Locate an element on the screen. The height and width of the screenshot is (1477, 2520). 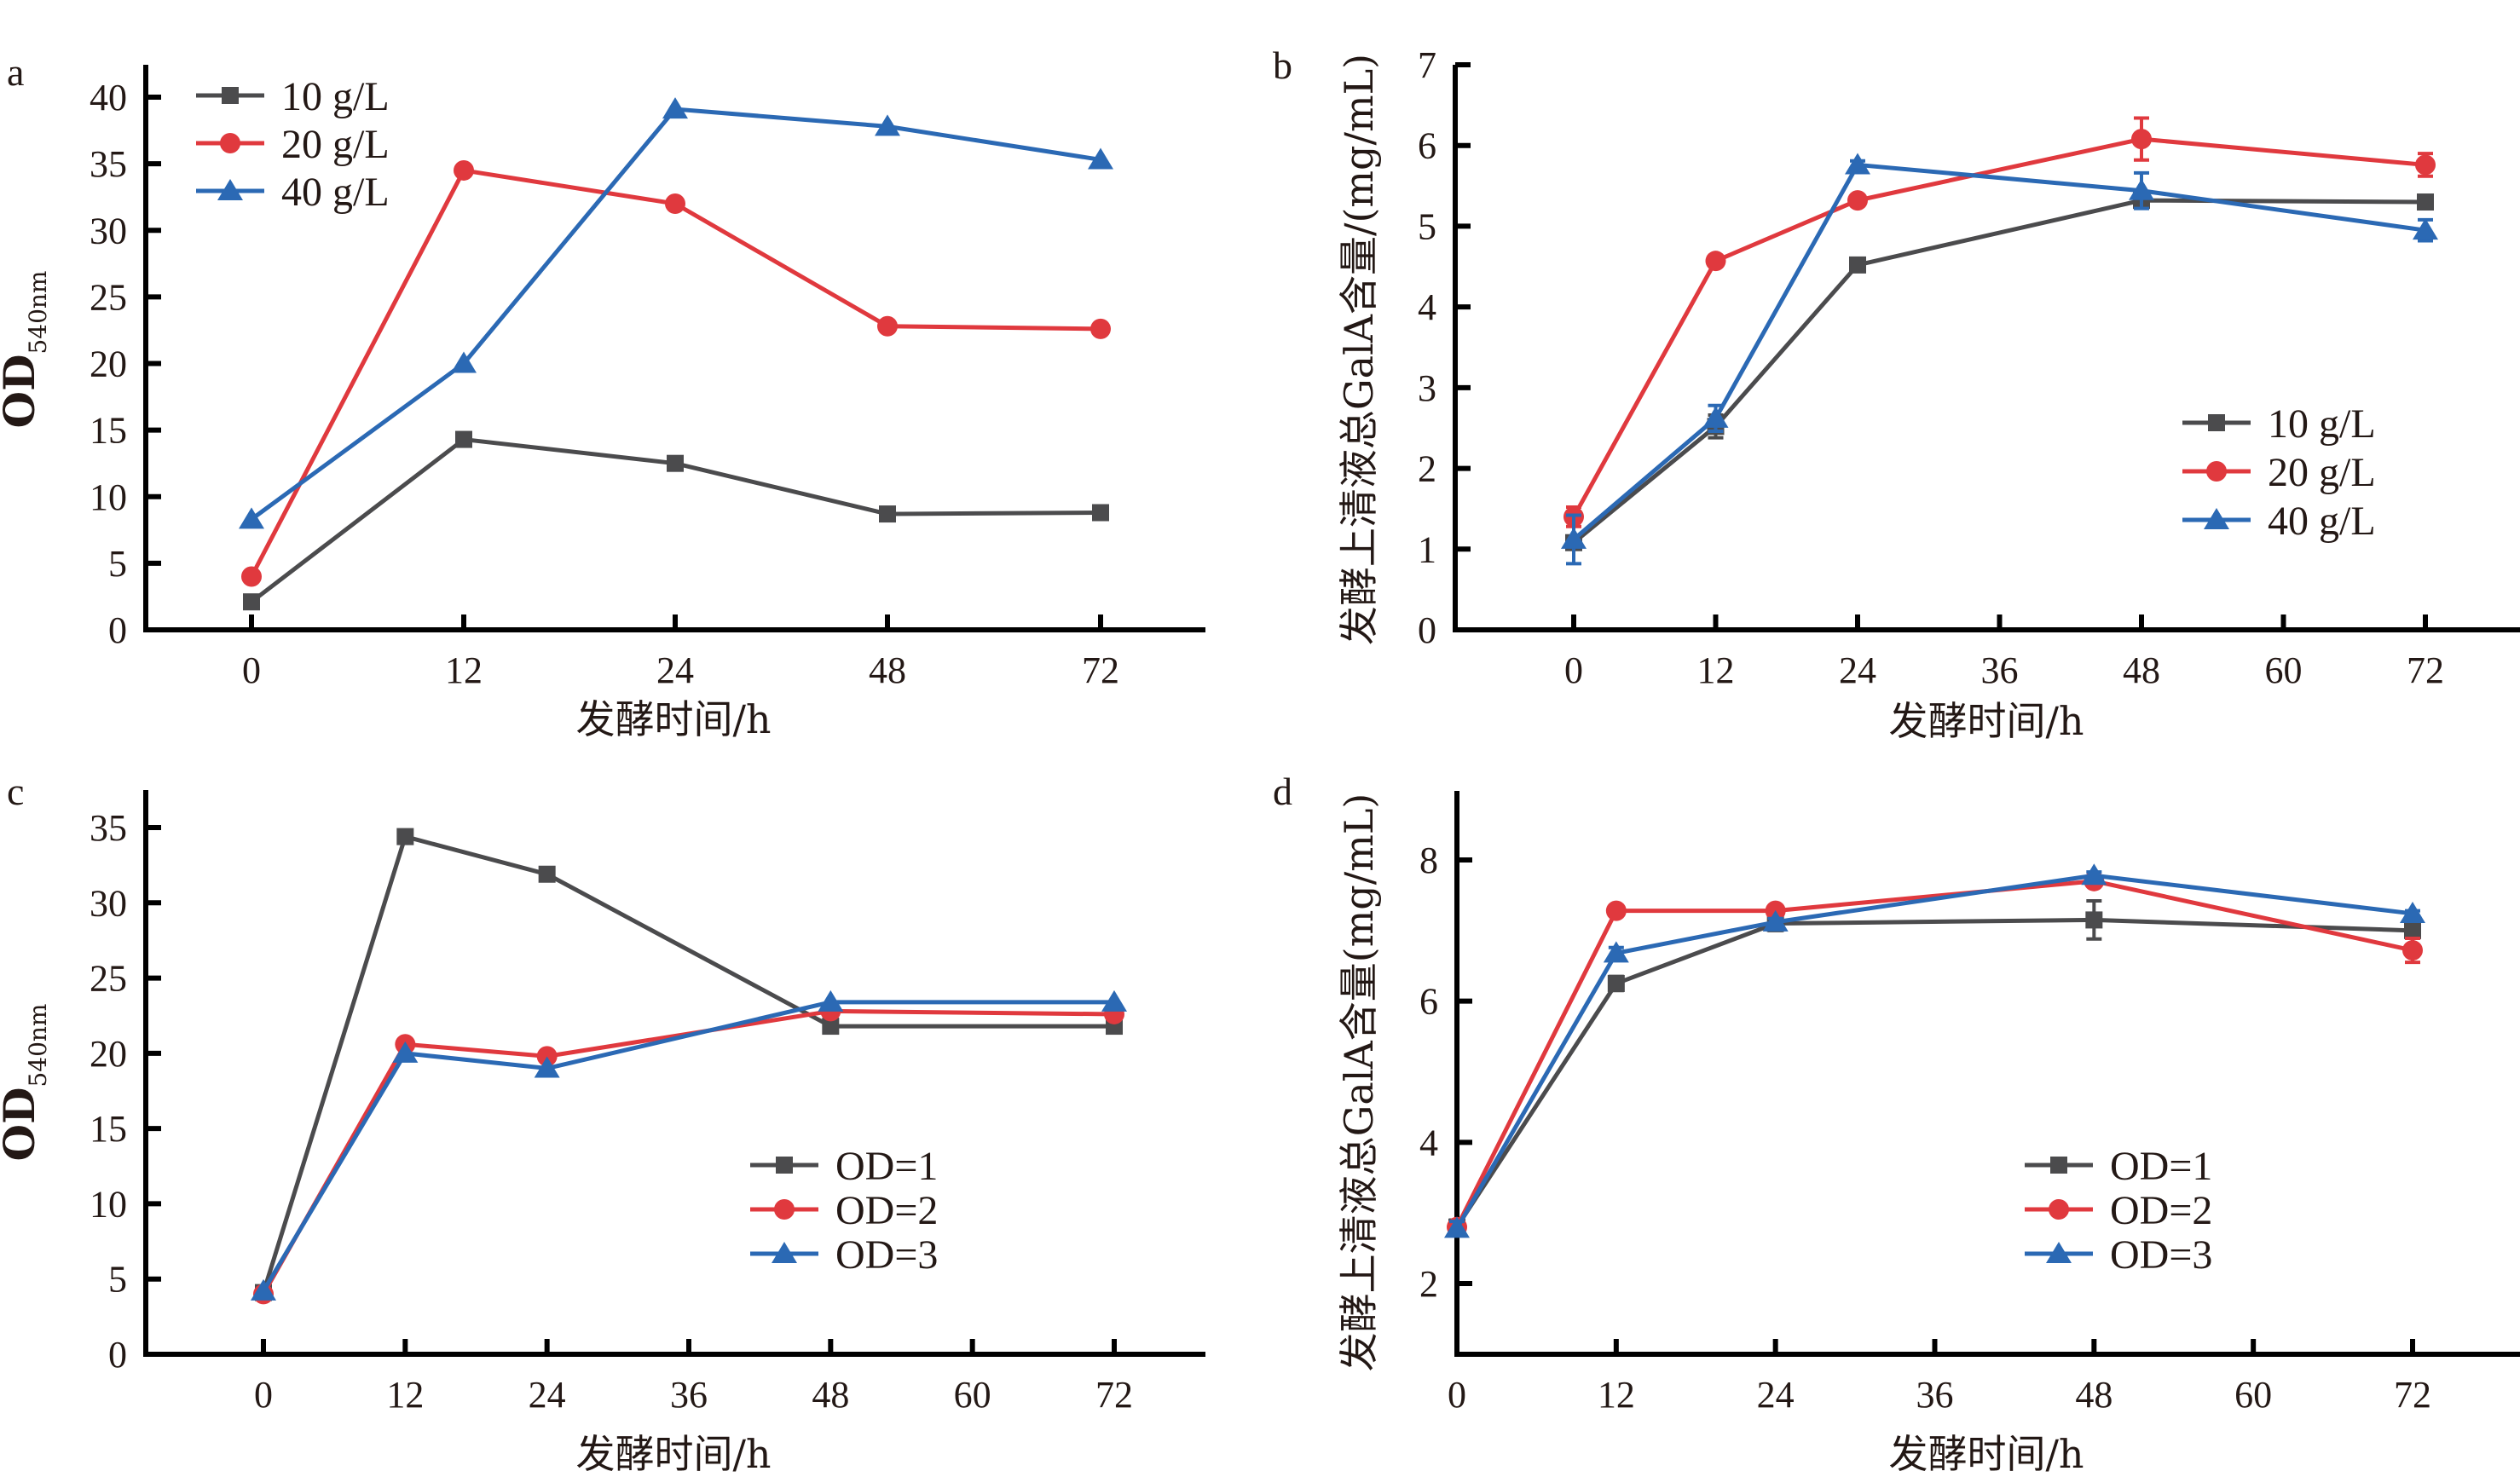
legend-item: 10 g/L is located at coordinates (293, 97).